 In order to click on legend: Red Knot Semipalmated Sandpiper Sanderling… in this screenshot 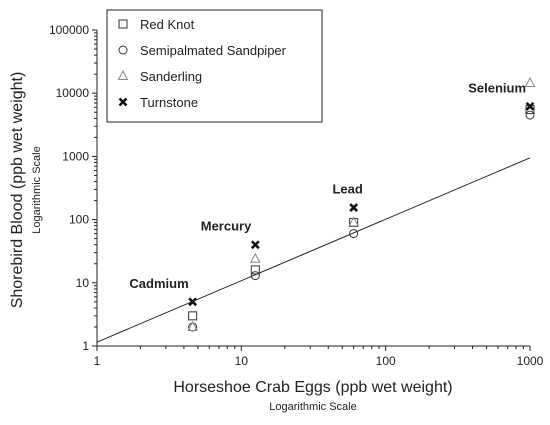, I will do `click(214, 66)`.